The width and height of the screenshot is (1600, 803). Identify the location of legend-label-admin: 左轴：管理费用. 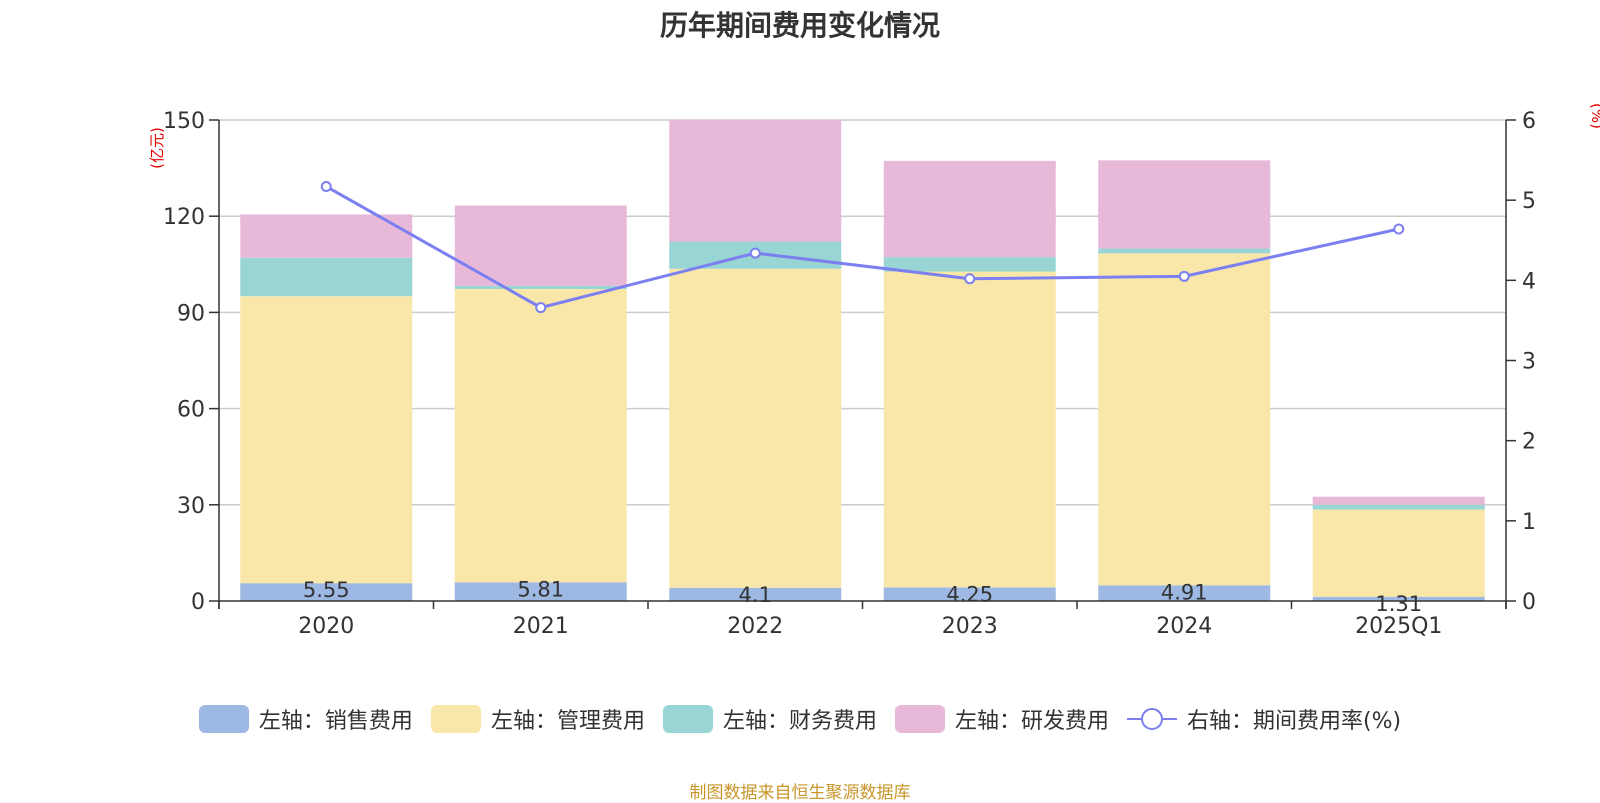
(567, 721).